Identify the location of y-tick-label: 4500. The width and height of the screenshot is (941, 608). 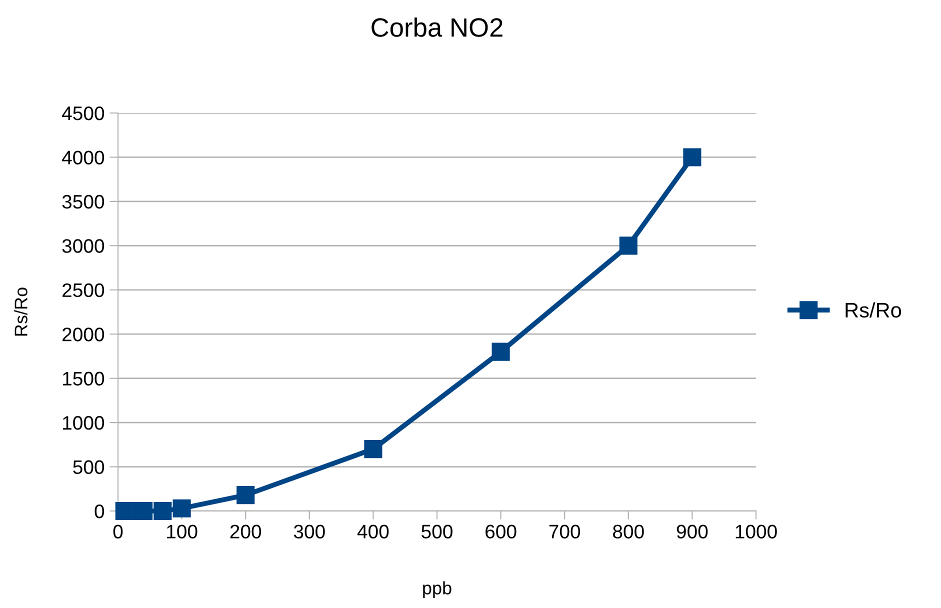
(83, 113).